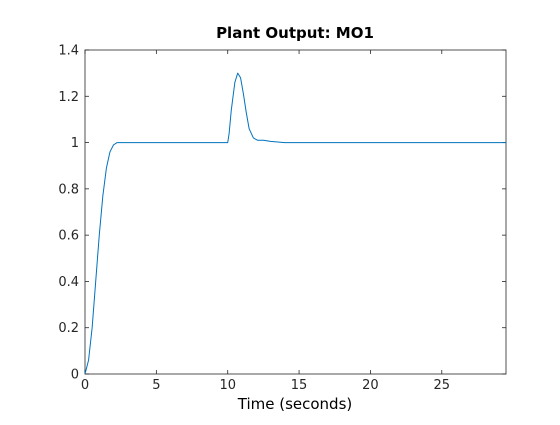 This screenshot has width=560, height=425. I want to click on y-tick-label: 0, so click(75, 375).